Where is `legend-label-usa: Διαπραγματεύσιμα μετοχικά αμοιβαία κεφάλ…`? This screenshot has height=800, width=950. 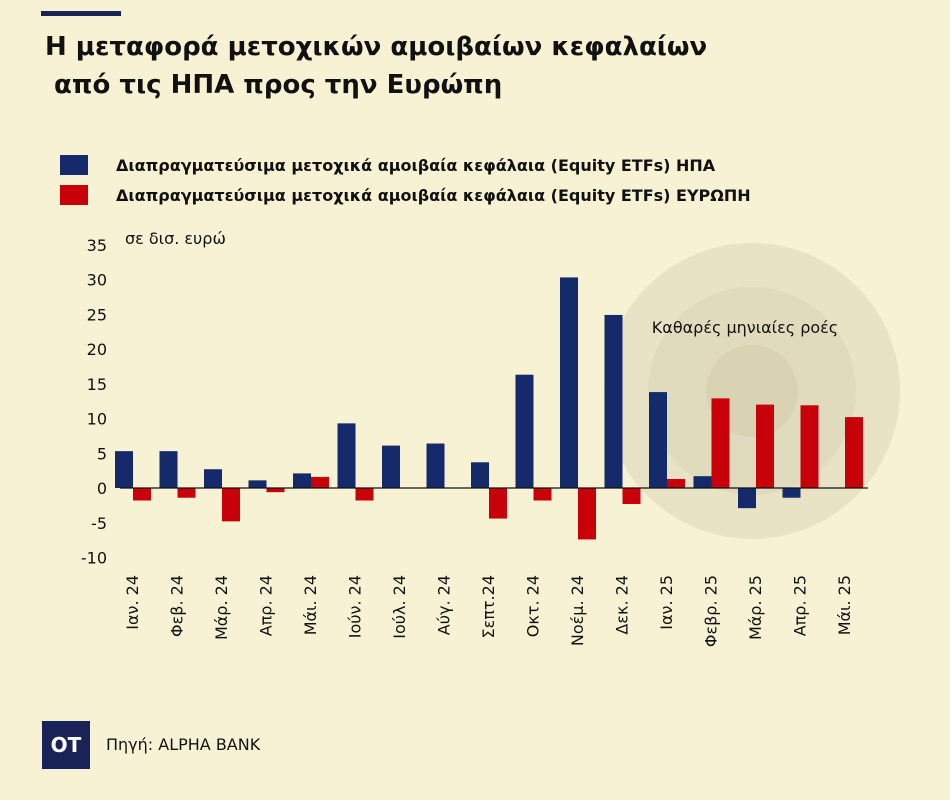
legend-label-usa: Διαπραγματεύσιμα μετοχικά αμοιβαία κεφάλ… is located at coordinates (416, 165).